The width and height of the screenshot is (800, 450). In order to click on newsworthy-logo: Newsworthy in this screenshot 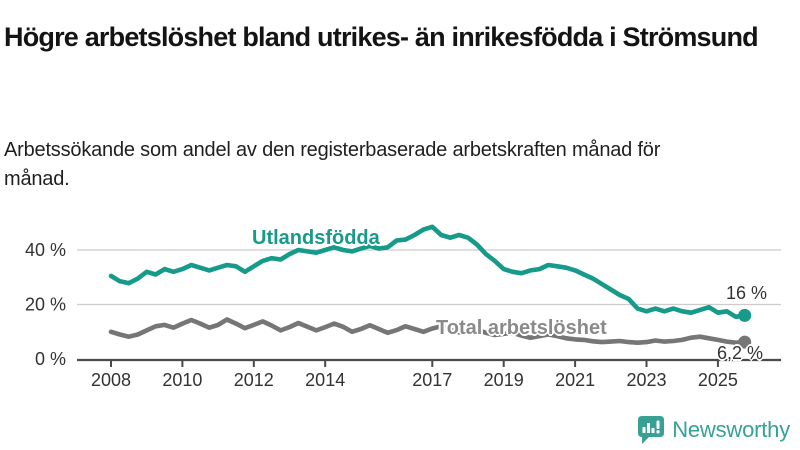, I will do `click(713, 430)`.